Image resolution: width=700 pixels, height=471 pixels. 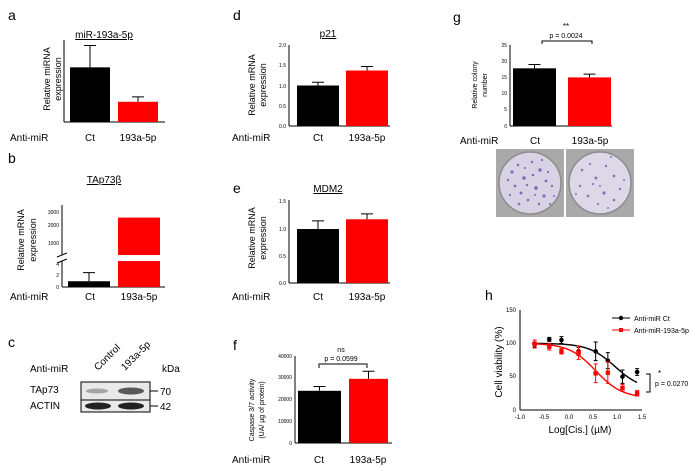 I want to click on x-tick-label: -0.5, so click(x=544, y=418).